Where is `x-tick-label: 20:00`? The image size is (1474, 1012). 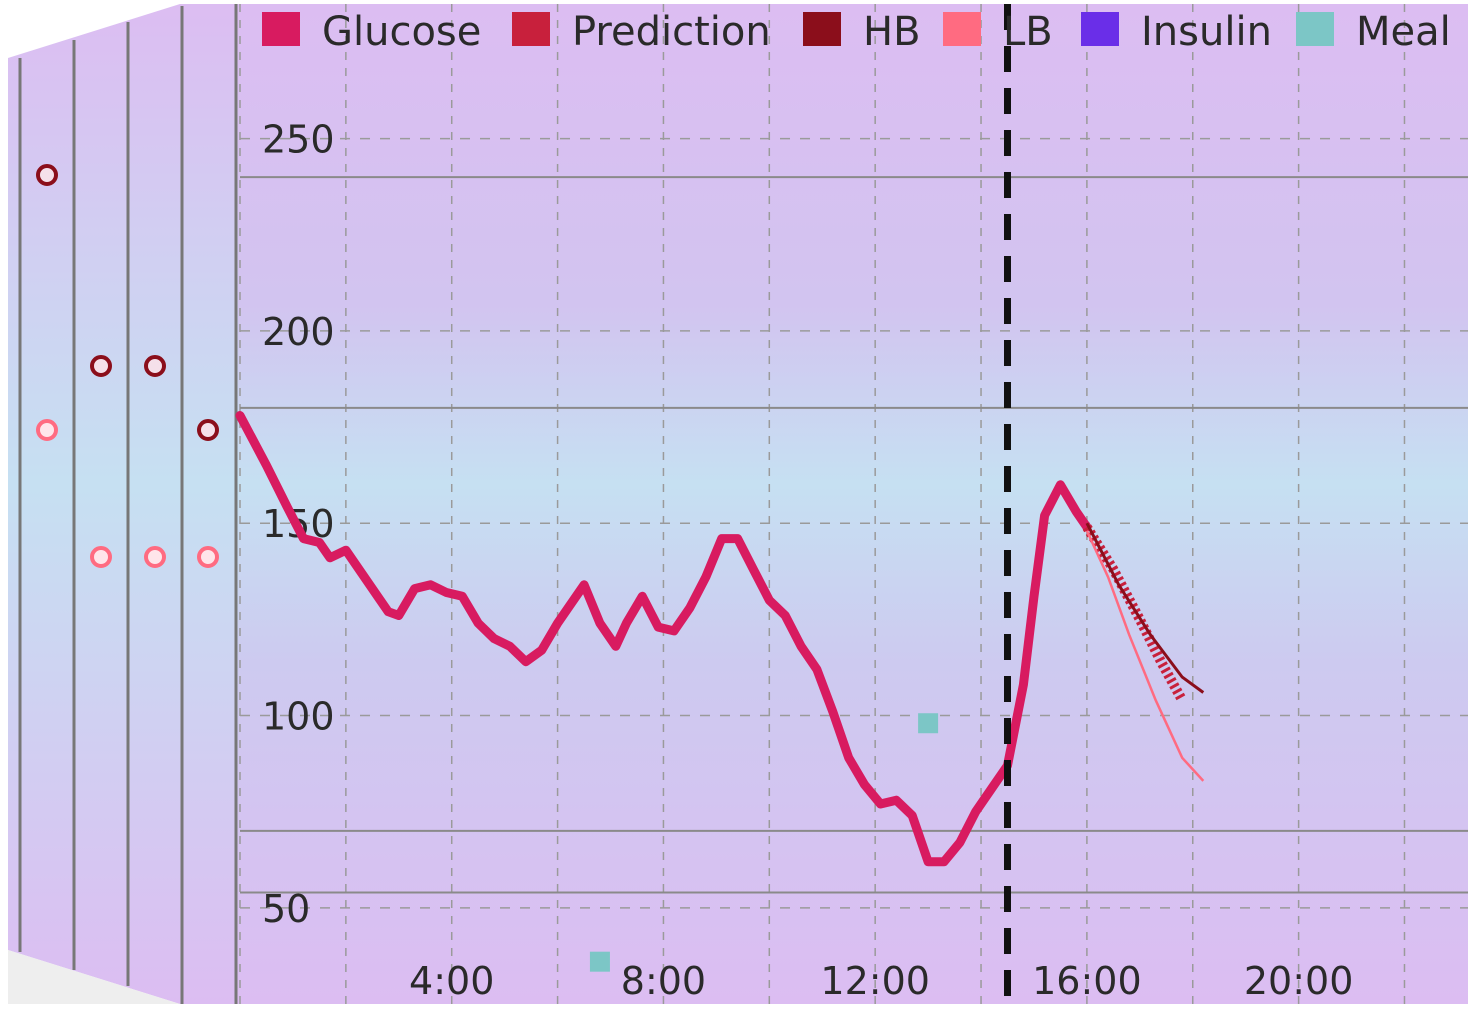
x-tick-label: 20:00 is located at coordinates (1299, 981).